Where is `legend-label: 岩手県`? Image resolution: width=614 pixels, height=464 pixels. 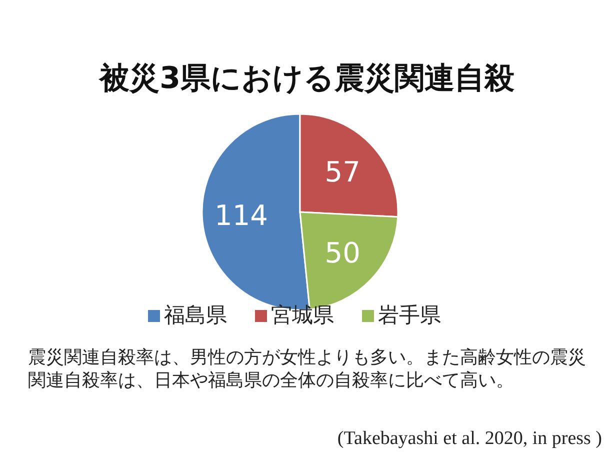 legend-label: 岩手県 is located at coordinates (409, 315).